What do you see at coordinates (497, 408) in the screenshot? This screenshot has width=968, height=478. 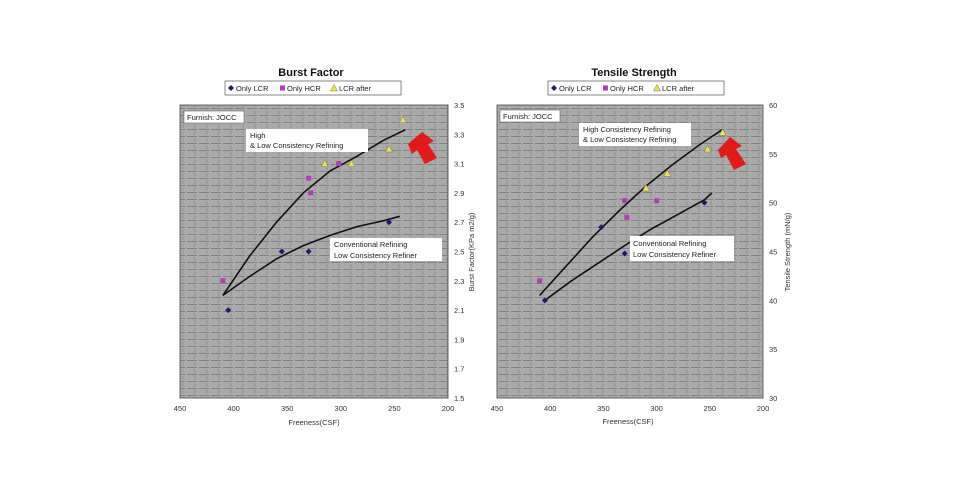 I see `x-tick-label: 450` at bounding box center [497, 408].